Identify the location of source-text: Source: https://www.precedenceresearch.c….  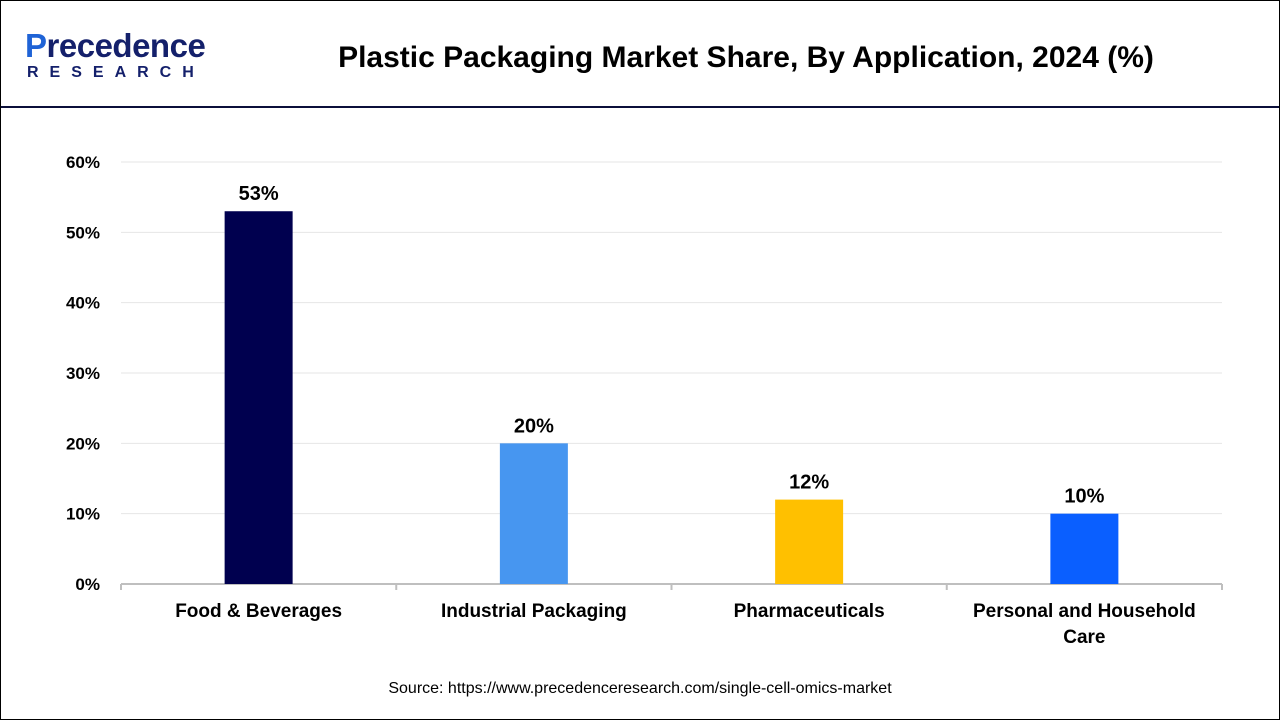
(640, 688).